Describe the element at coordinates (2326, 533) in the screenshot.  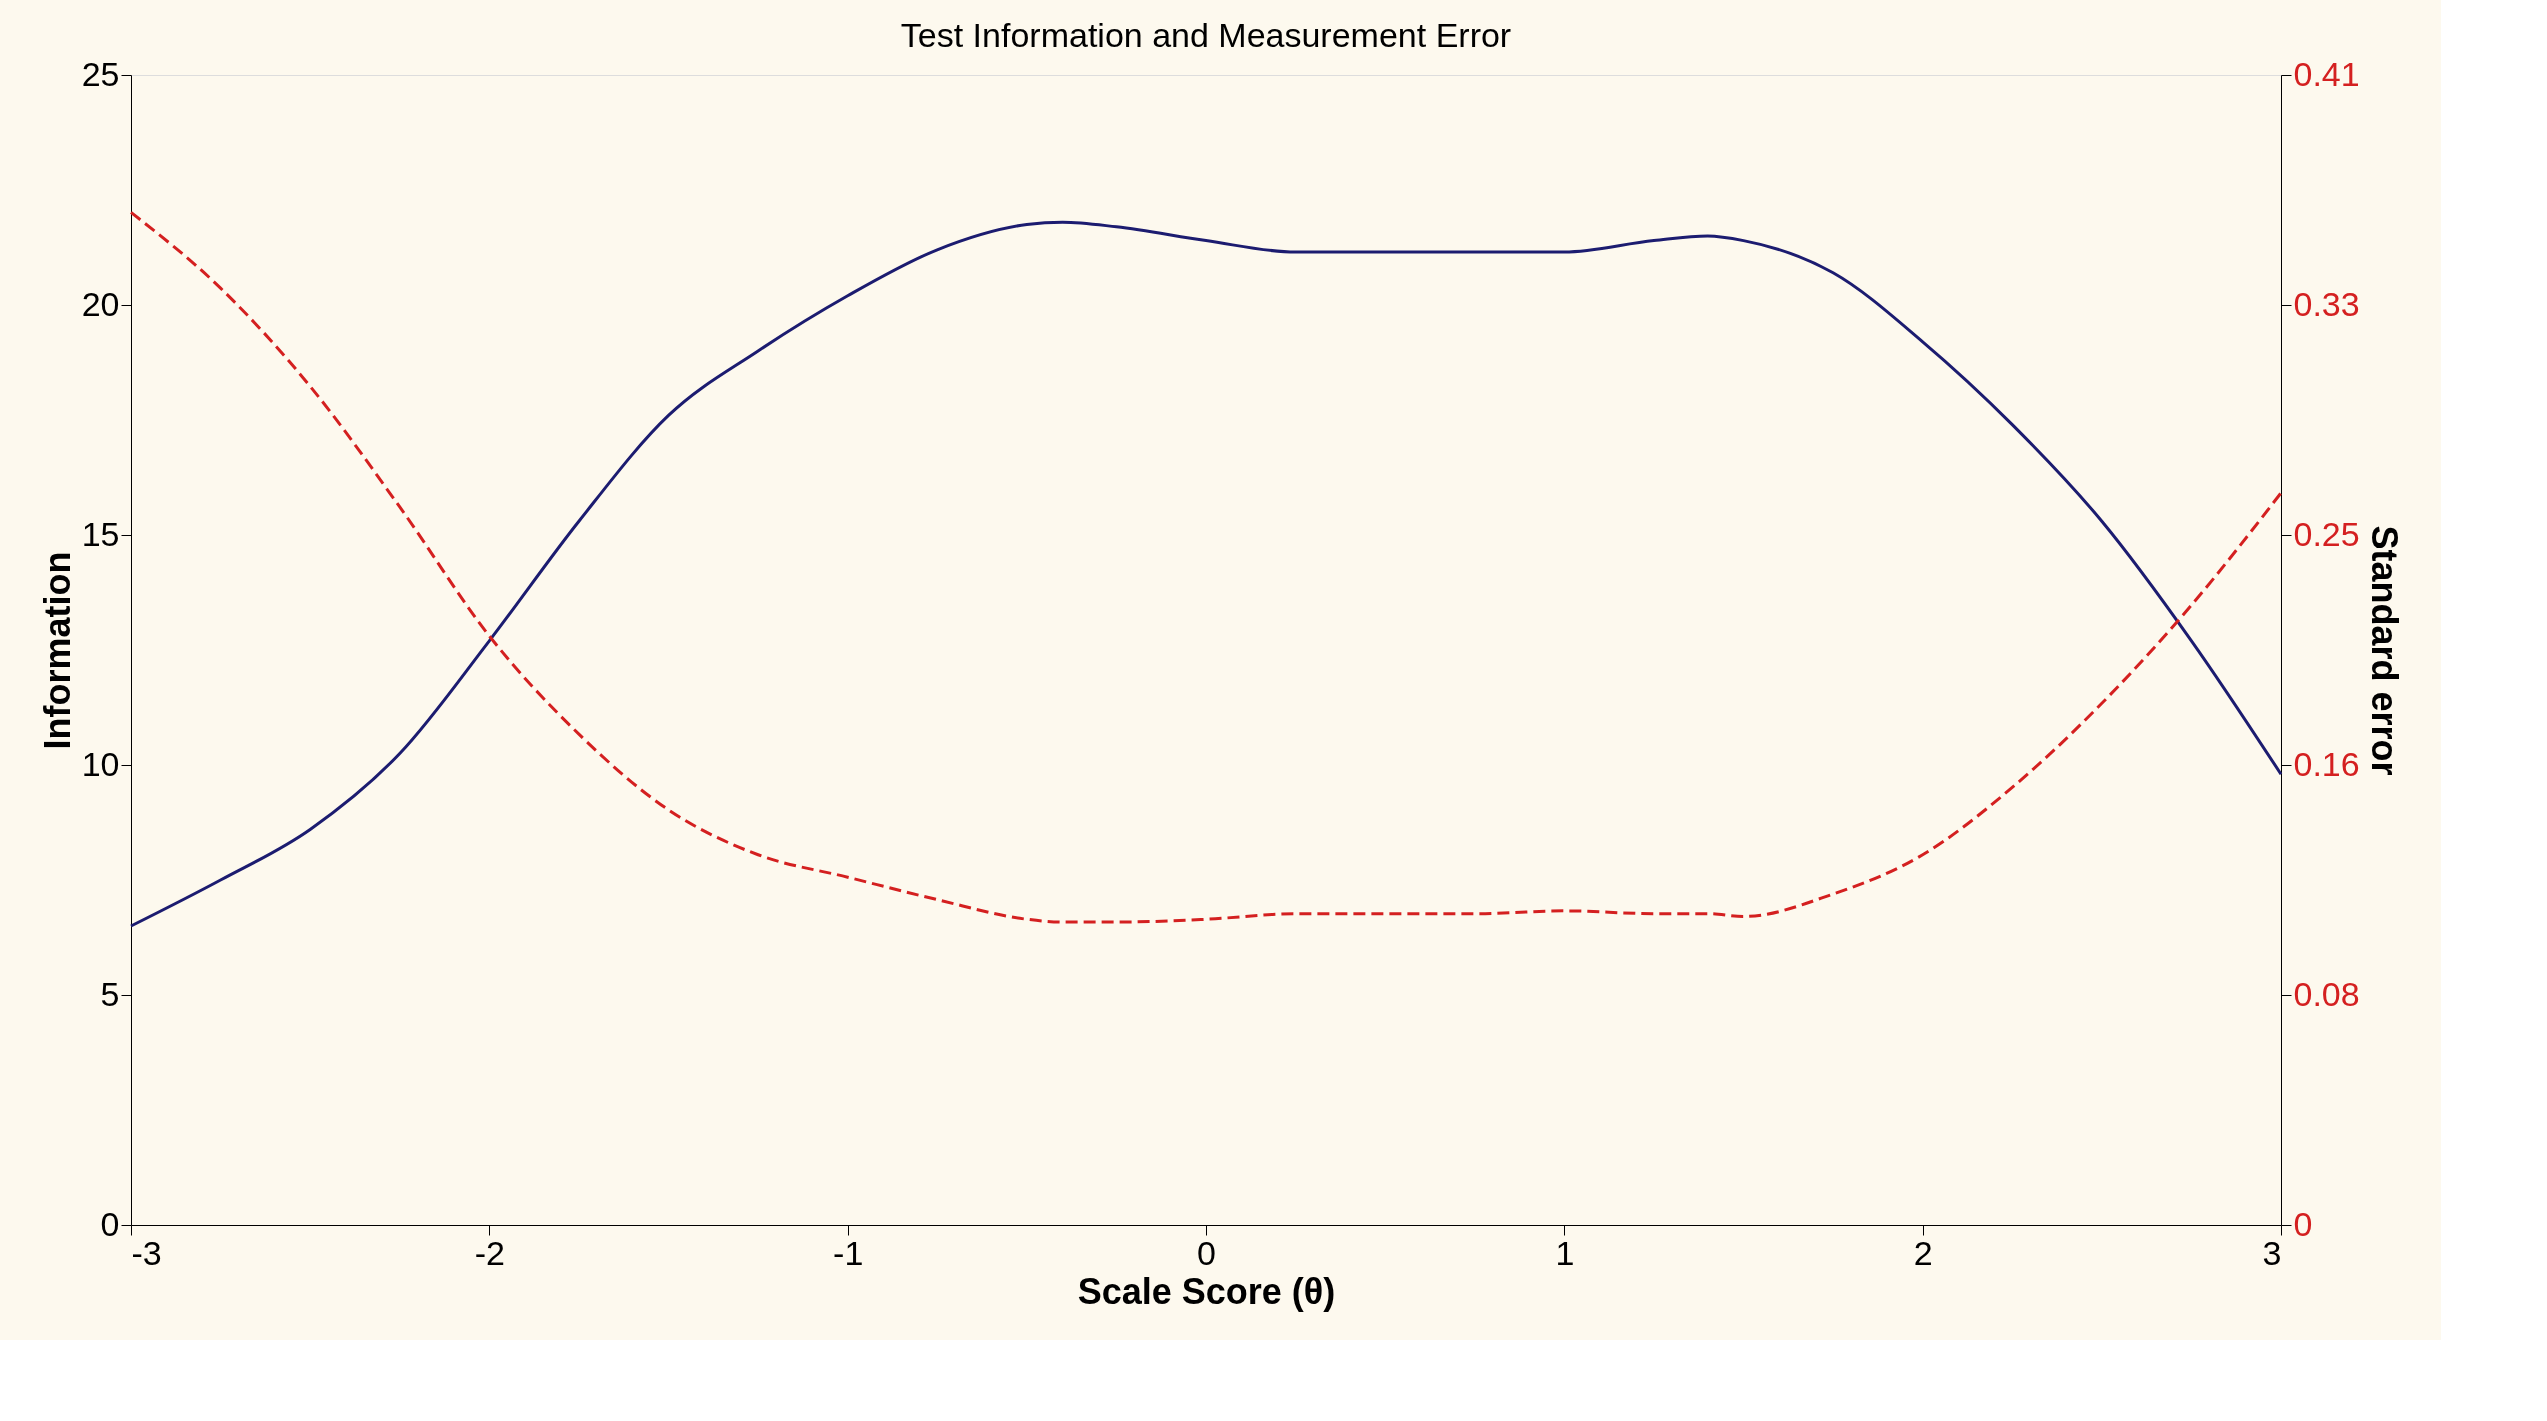
I see `y2-tick-label: 0.25` at that location.